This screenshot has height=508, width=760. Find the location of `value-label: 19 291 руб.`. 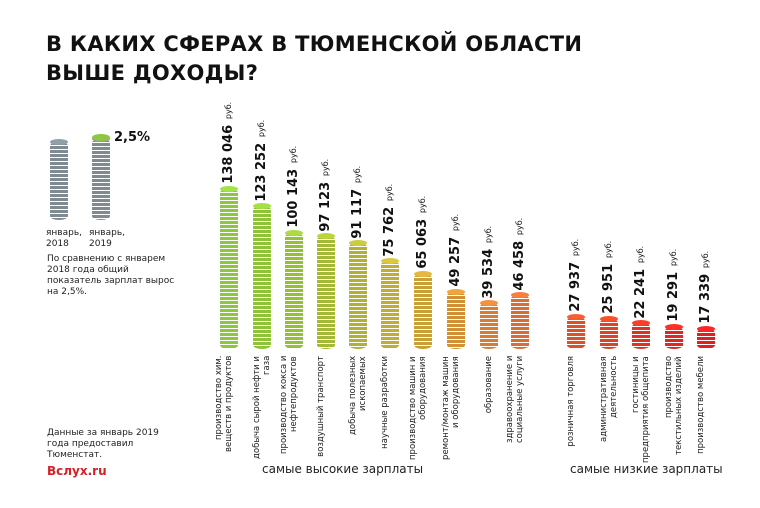

value-label: 19 291 руб. is located at coordinates (673, 285).